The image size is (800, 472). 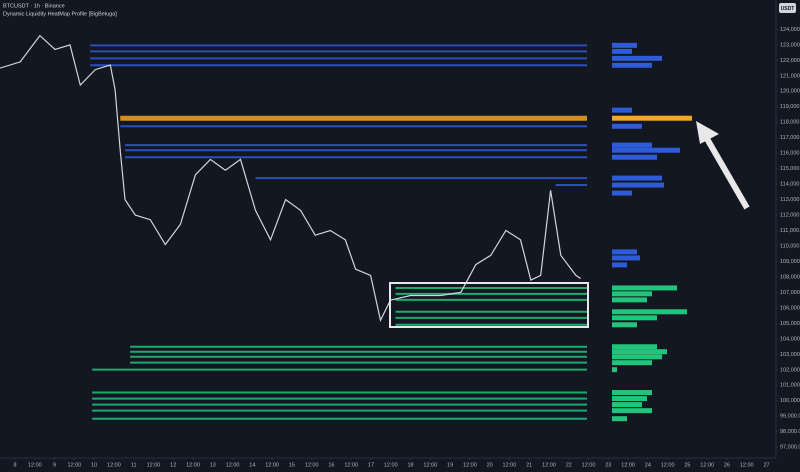 I want to click on y-tick-label: 112,000.00, so click(x=790, y=216).